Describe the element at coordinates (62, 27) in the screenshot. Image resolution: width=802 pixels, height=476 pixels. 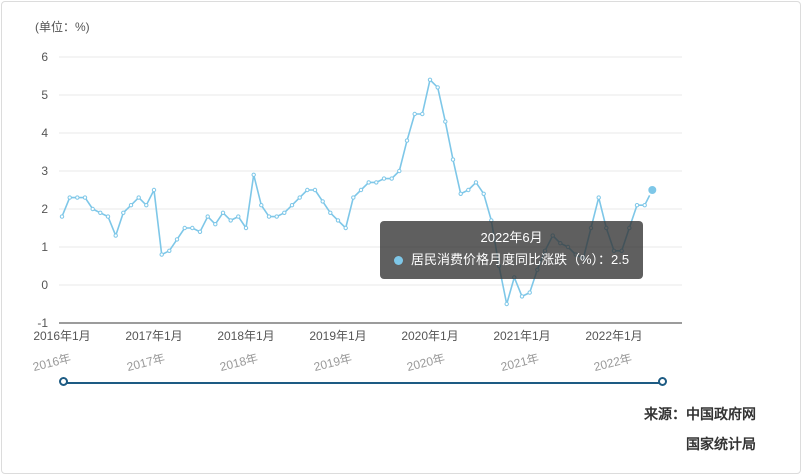
I see `y-axis-unit-label: (单位：%)` at that location.